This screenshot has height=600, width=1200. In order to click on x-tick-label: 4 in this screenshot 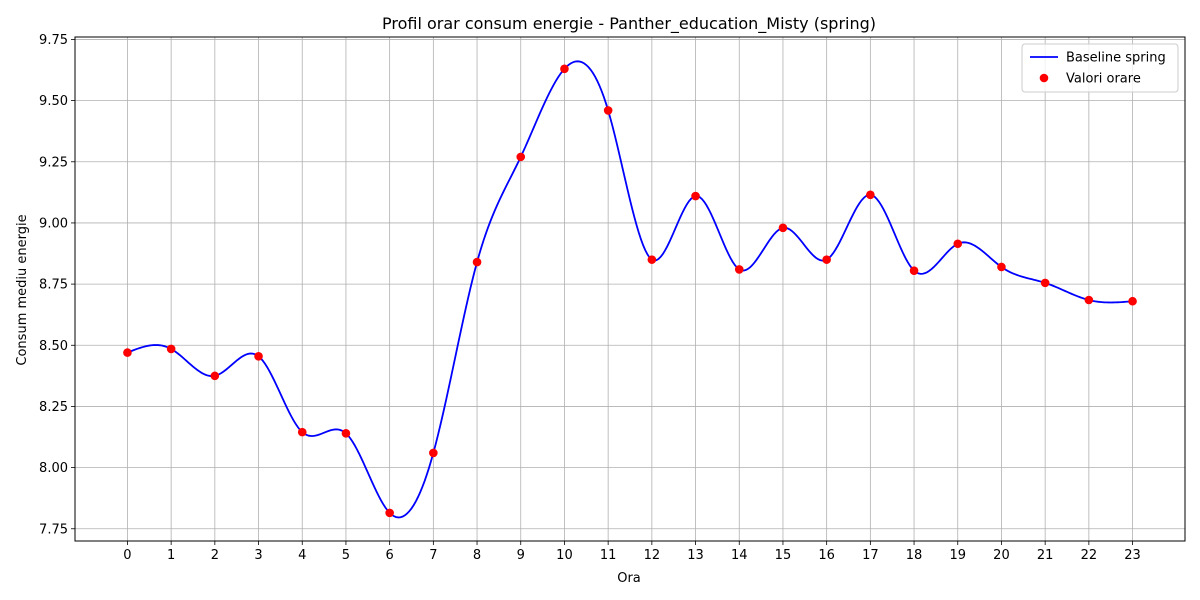, I will do `click(302, 555)`.